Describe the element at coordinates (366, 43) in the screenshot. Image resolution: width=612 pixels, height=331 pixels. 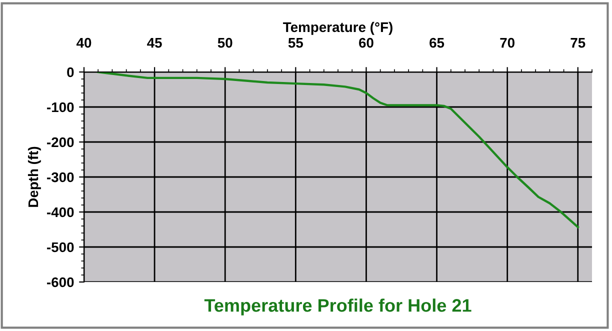
I see `x-tick-label: 60` at that location.